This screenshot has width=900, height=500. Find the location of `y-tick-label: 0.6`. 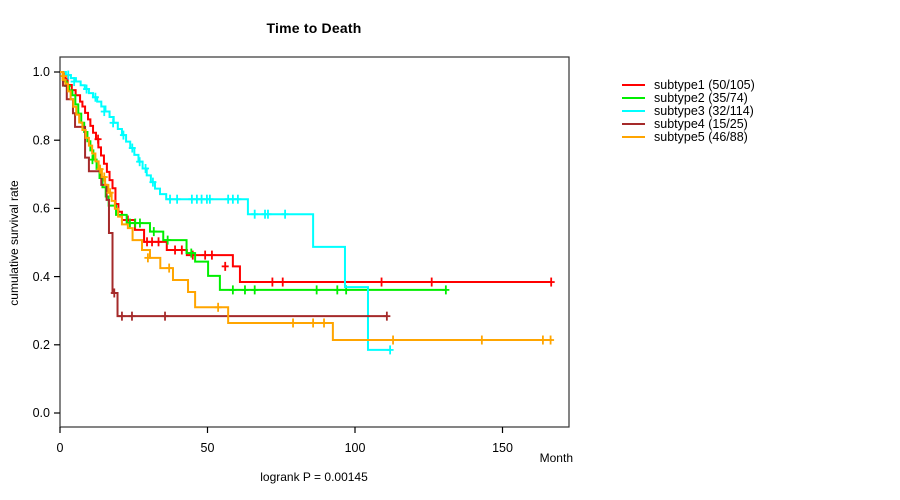

y-tick-label: 0.6 is located at coordinates (41, 209).